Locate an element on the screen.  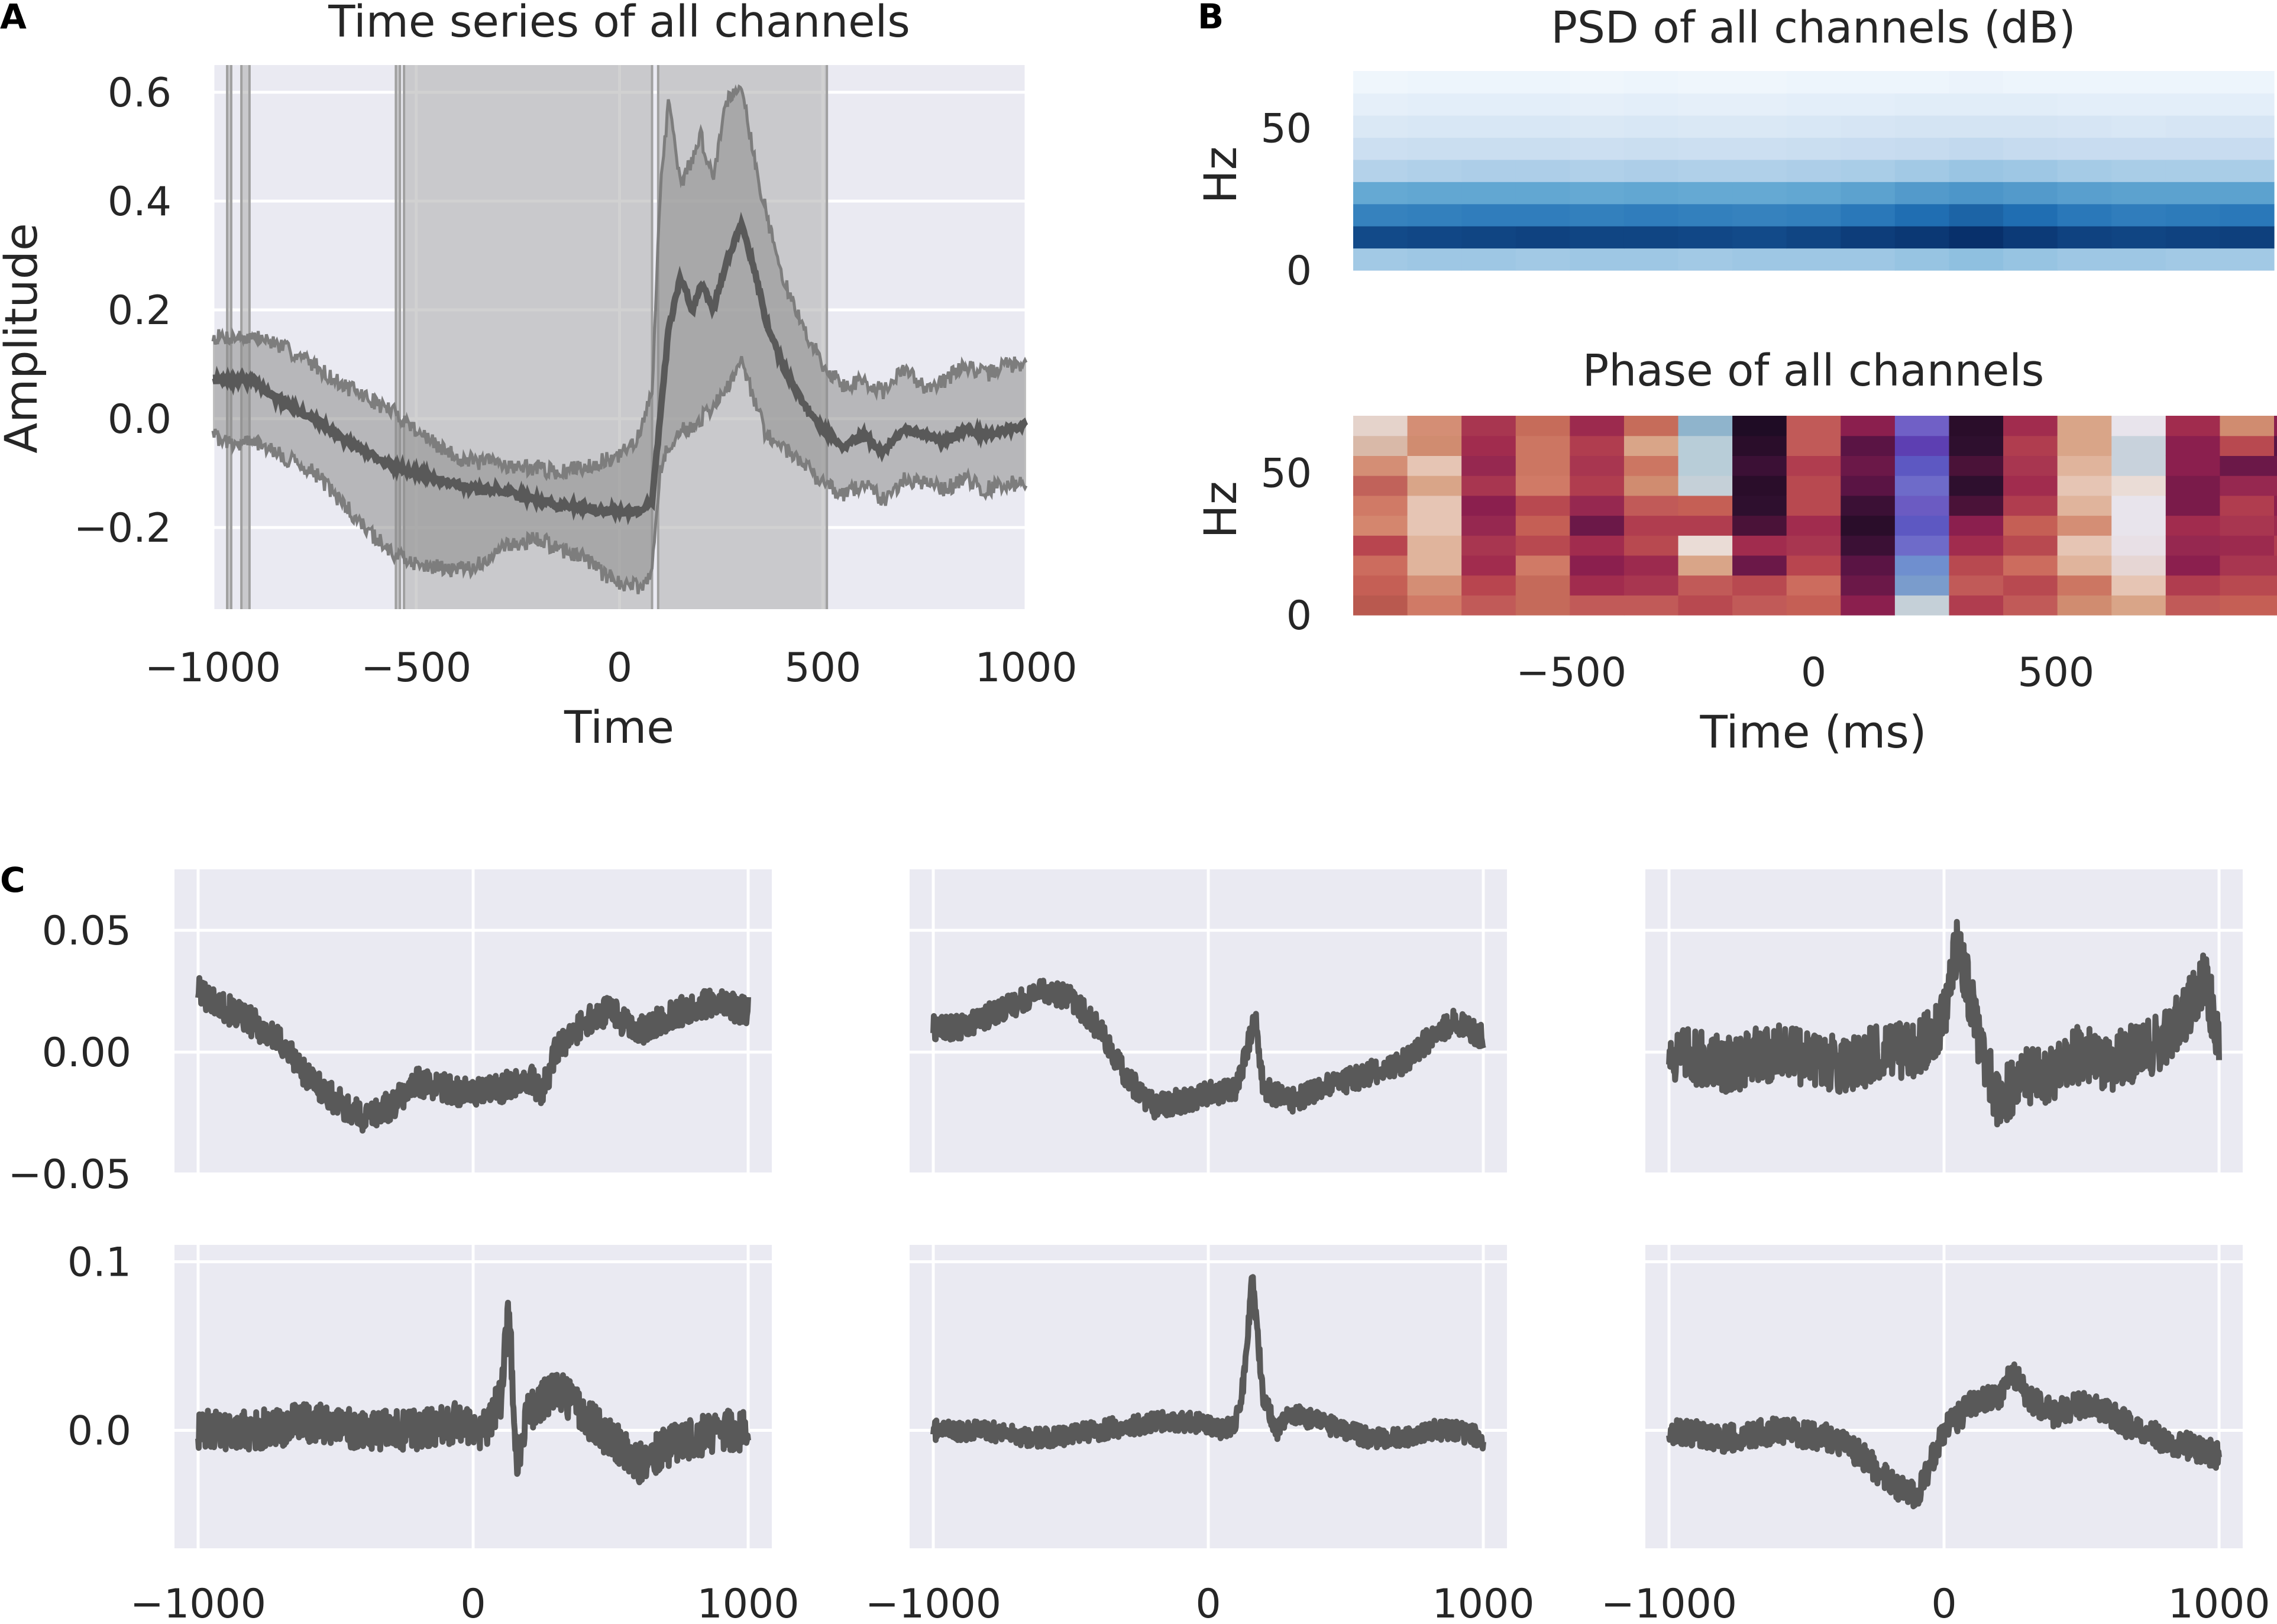
a-y-tick-label: 0.0 is located at coordinates (140, 419).